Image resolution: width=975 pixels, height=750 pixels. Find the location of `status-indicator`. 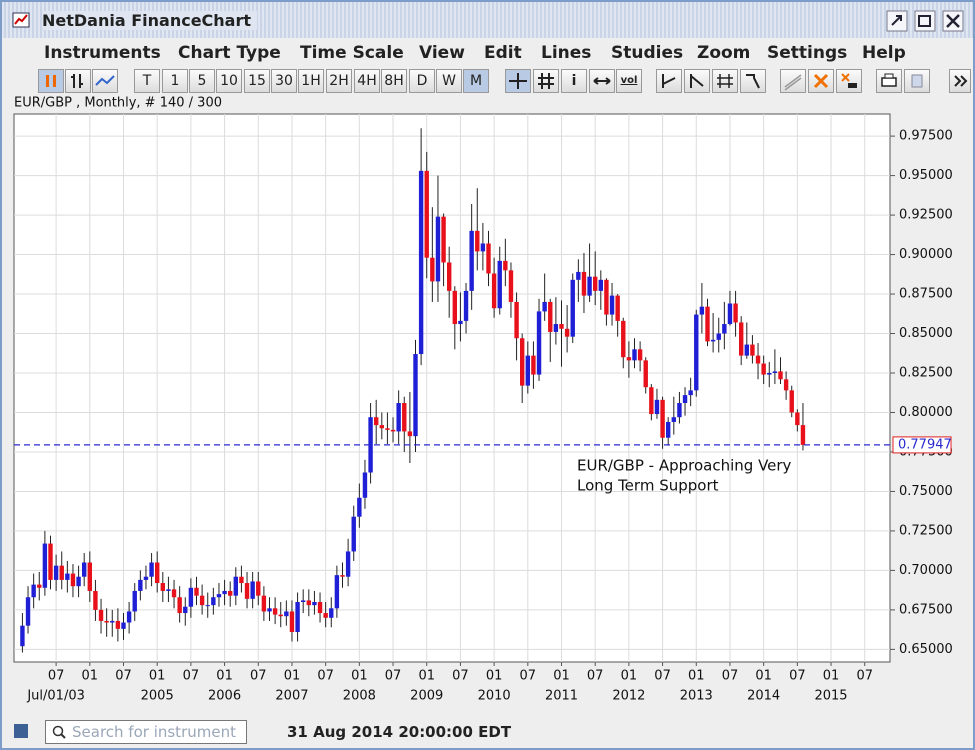

status-indicator is located at coordinates (21, 731).